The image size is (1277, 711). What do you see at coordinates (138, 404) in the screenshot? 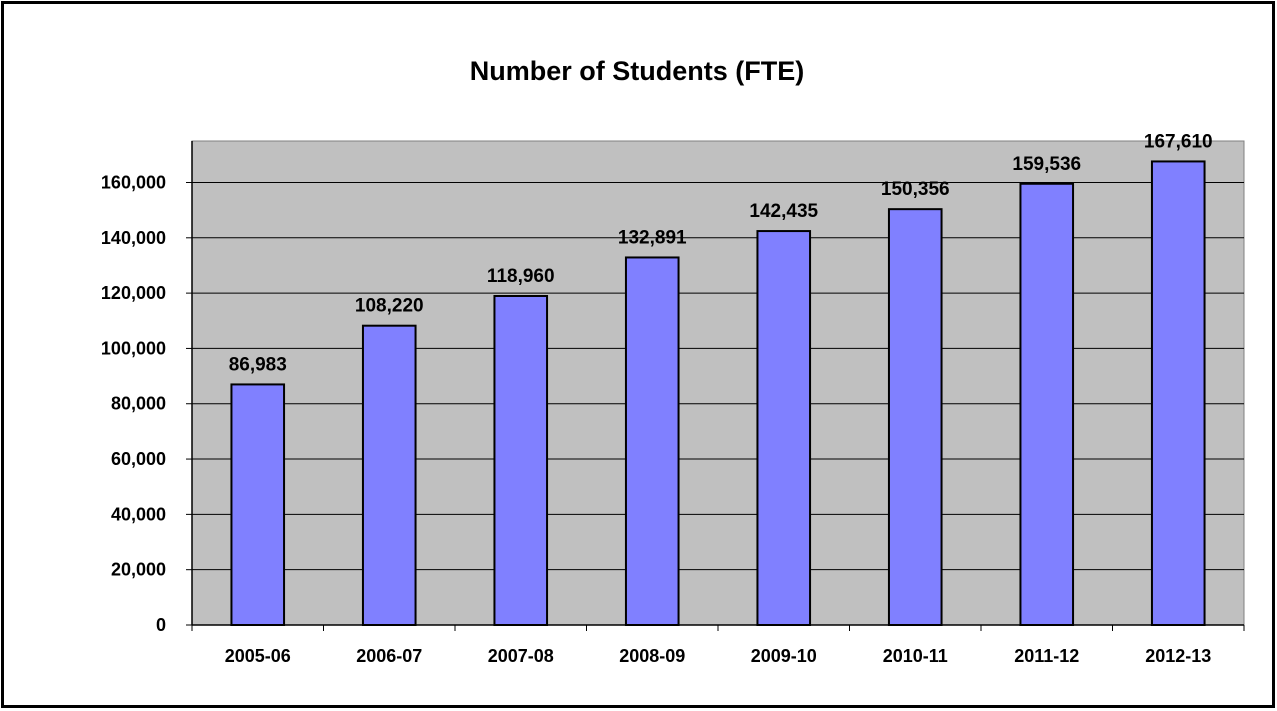
I see `y-tick-label: 80,000` at bounding box center [138, 404].